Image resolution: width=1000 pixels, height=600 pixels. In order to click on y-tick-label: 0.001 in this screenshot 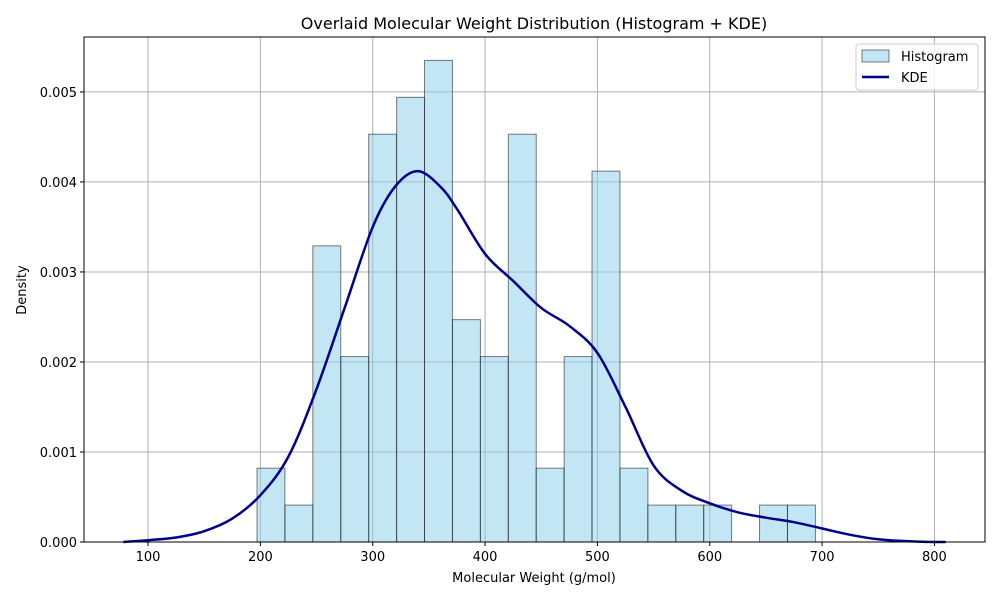, I will do `click(58, 453)`.